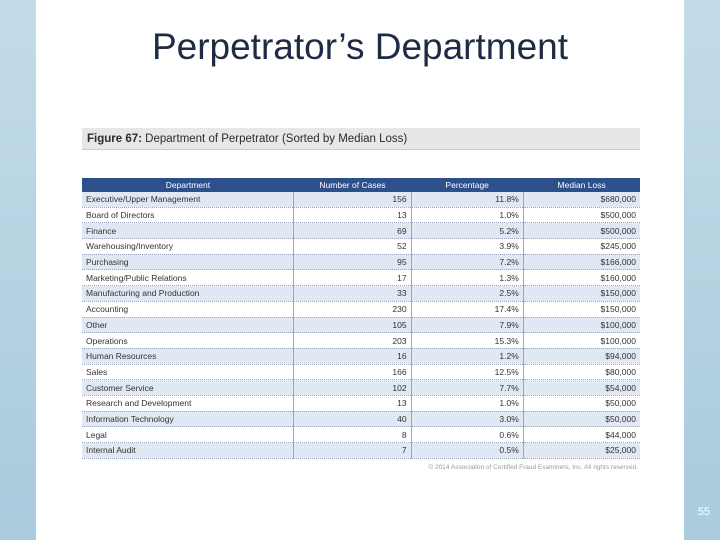 This screenshot has height=540, width=720. Describe the element at coordinates (352, 356) in the screenshot. I see `cell-number-of-cases: 16` at that location.